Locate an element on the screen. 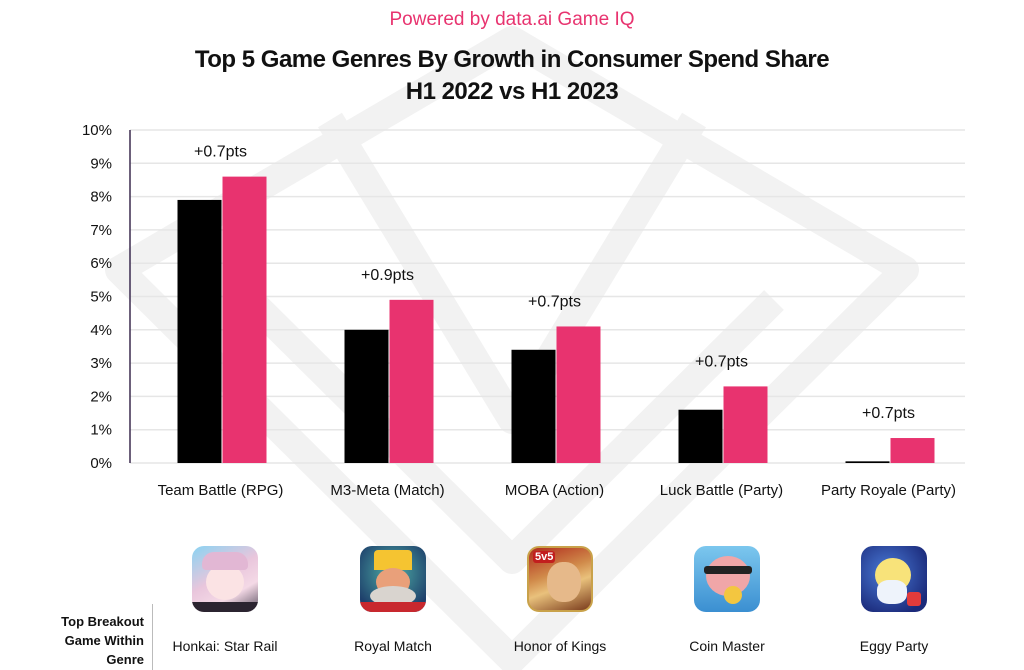 The height and width of the screenshot is (670, 1024). x-category-label: Luck Battle (Party) is located at coordinates (721, 490).